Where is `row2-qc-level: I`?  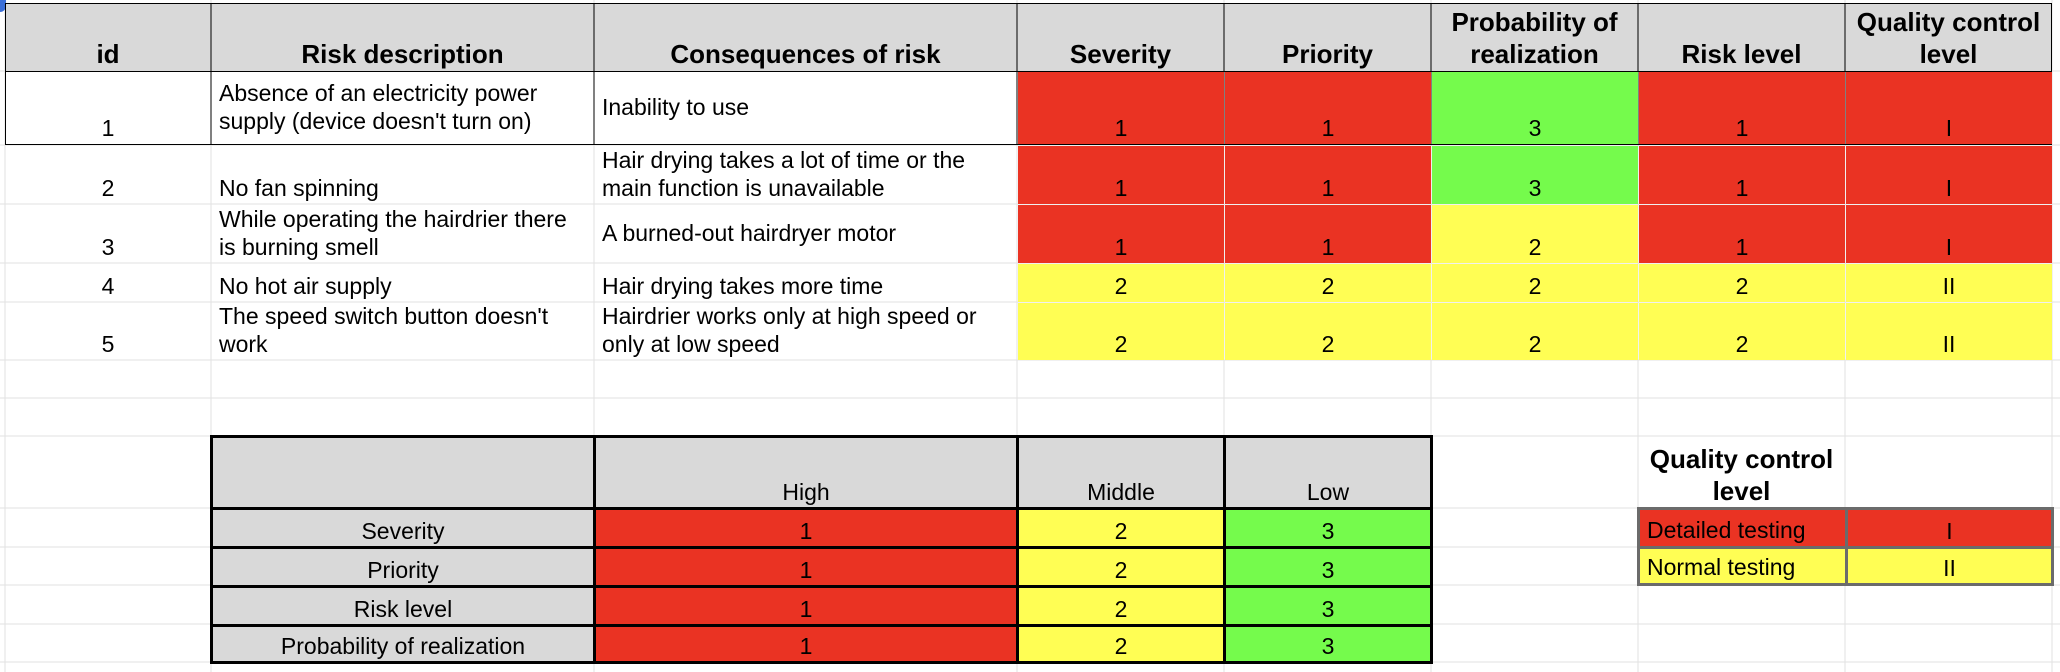
row2-qc-level: I is located at coordinates (1949, 175).